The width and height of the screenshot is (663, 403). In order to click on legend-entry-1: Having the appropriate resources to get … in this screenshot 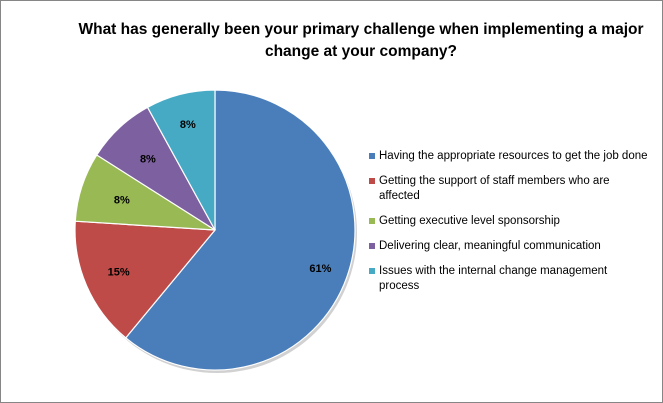, I will do `click(509, 156)`.